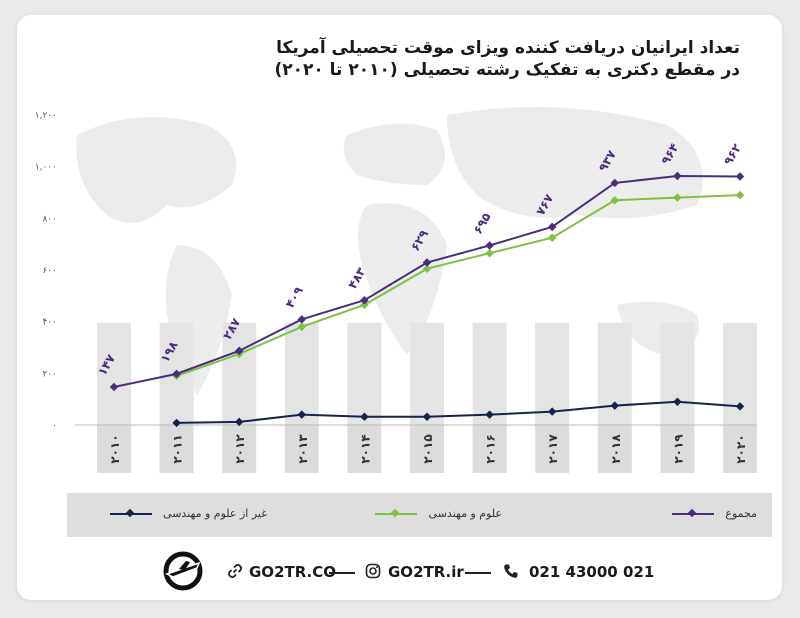  I want to click on chart-legend: غیر از علوم و مهندسی علوم و مهندسی مجموع, so click(419, 515).